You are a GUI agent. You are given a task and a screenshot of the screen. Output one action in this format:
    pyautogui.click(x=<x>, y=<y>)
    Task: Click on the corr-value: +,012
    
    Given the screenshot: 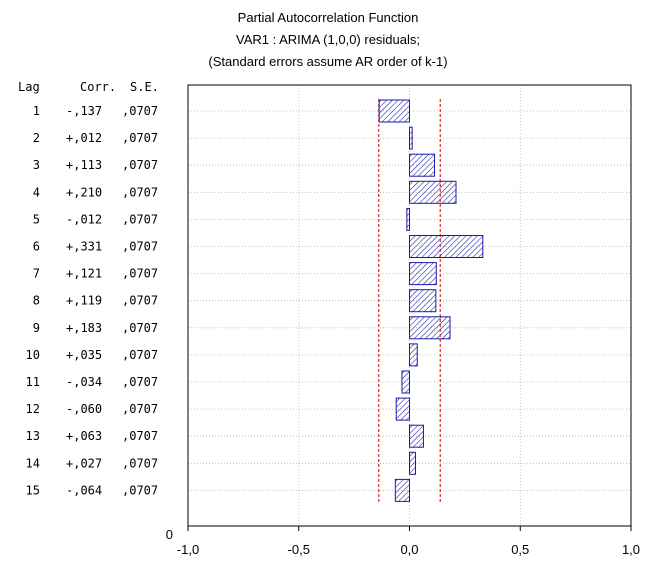 What is the action you would take?
    pyautogui.click(x=84, y=138)
    